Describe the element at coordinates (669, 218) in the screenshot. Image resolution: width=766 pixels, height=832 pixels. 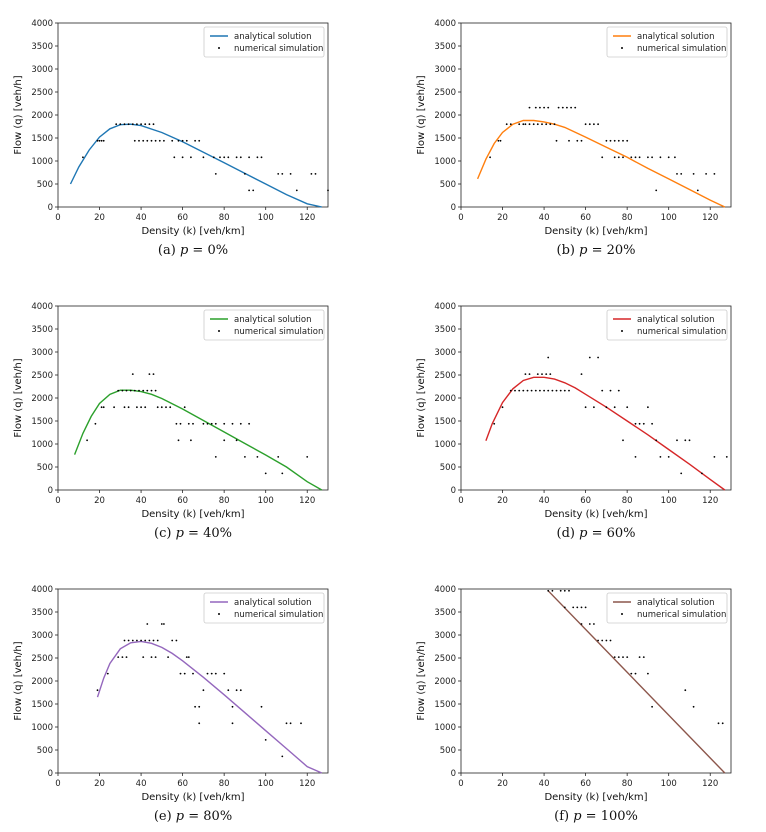
I see `x-tick-label: 100` at that location.